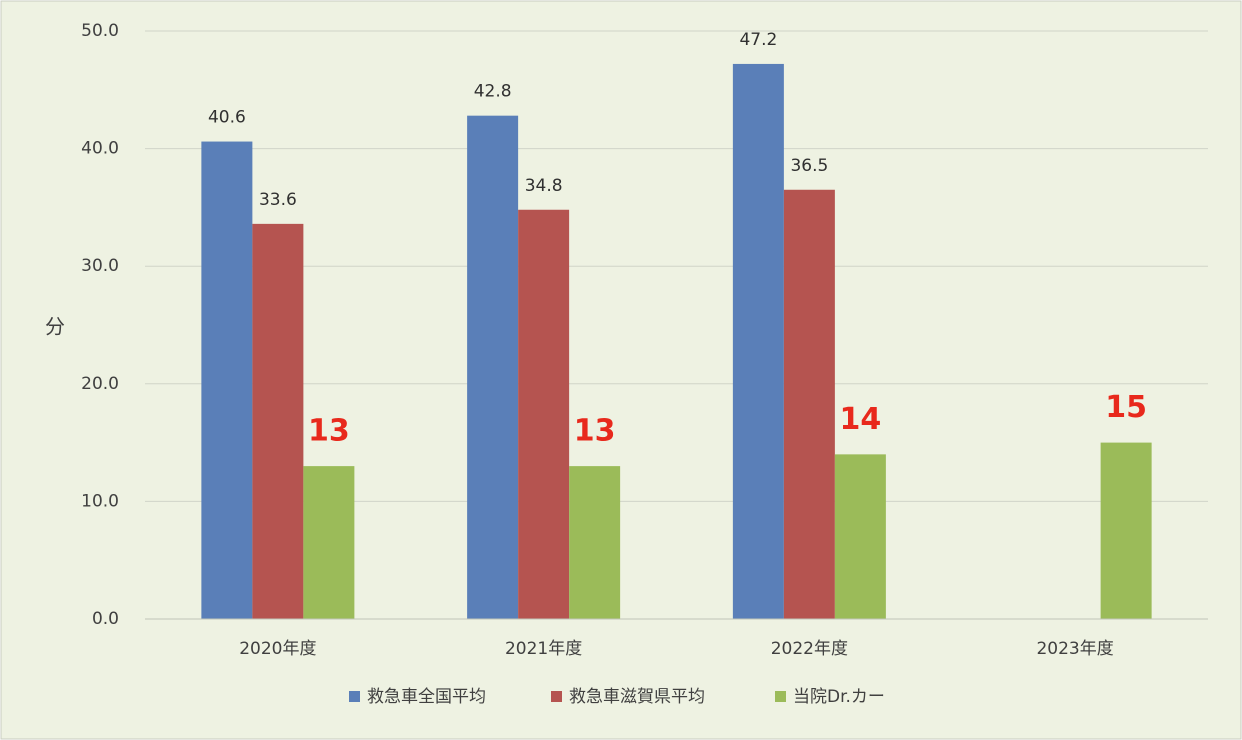 This screenshot has width=1242, height=740. I want to click on legend-label: 当院Dr.カー, so click(839, 697).